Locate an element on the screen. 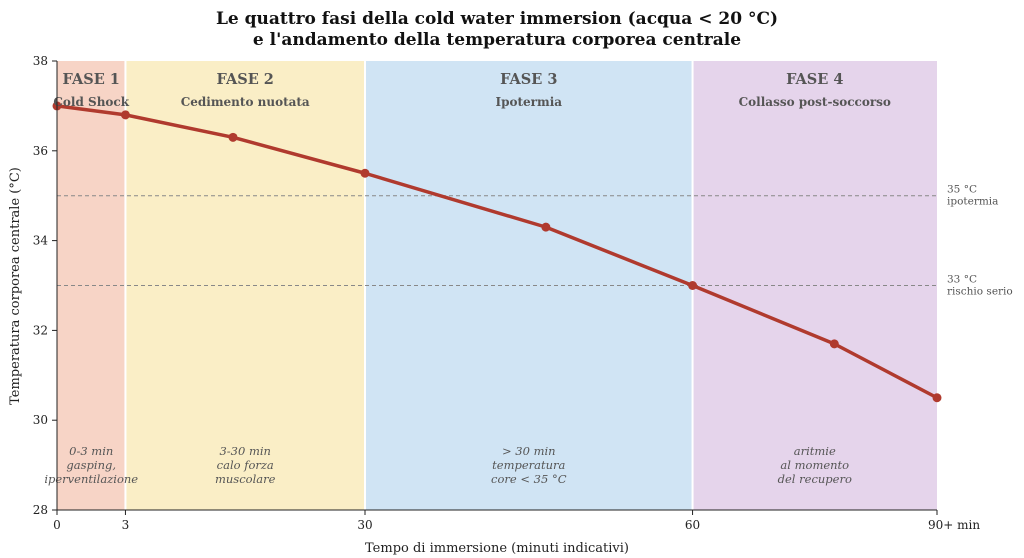 The width and height of the screenshot is (1024, 558). phase-note-1-1: 0-3 min is located at coordinates (91, 451).